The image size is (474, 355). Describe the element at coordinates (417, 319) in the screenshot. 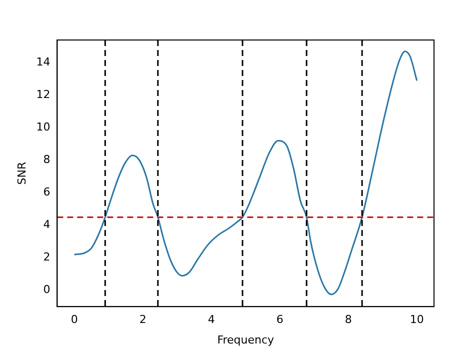

I see `x-tick-label: 10` at that location.